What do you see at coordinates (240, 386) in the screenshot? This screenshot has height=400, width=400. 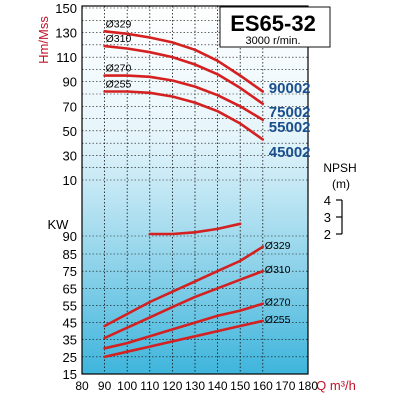 I see `x-tick-label: 150` at bounding box center [240, 386].